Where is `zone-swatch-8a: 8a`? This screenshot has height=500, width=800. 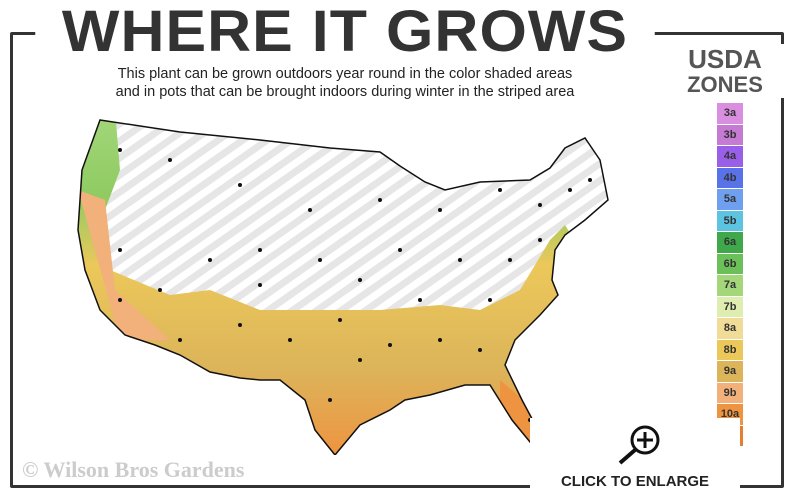
zone-swatch-8a: 8a is located at coordinates (730, 329).